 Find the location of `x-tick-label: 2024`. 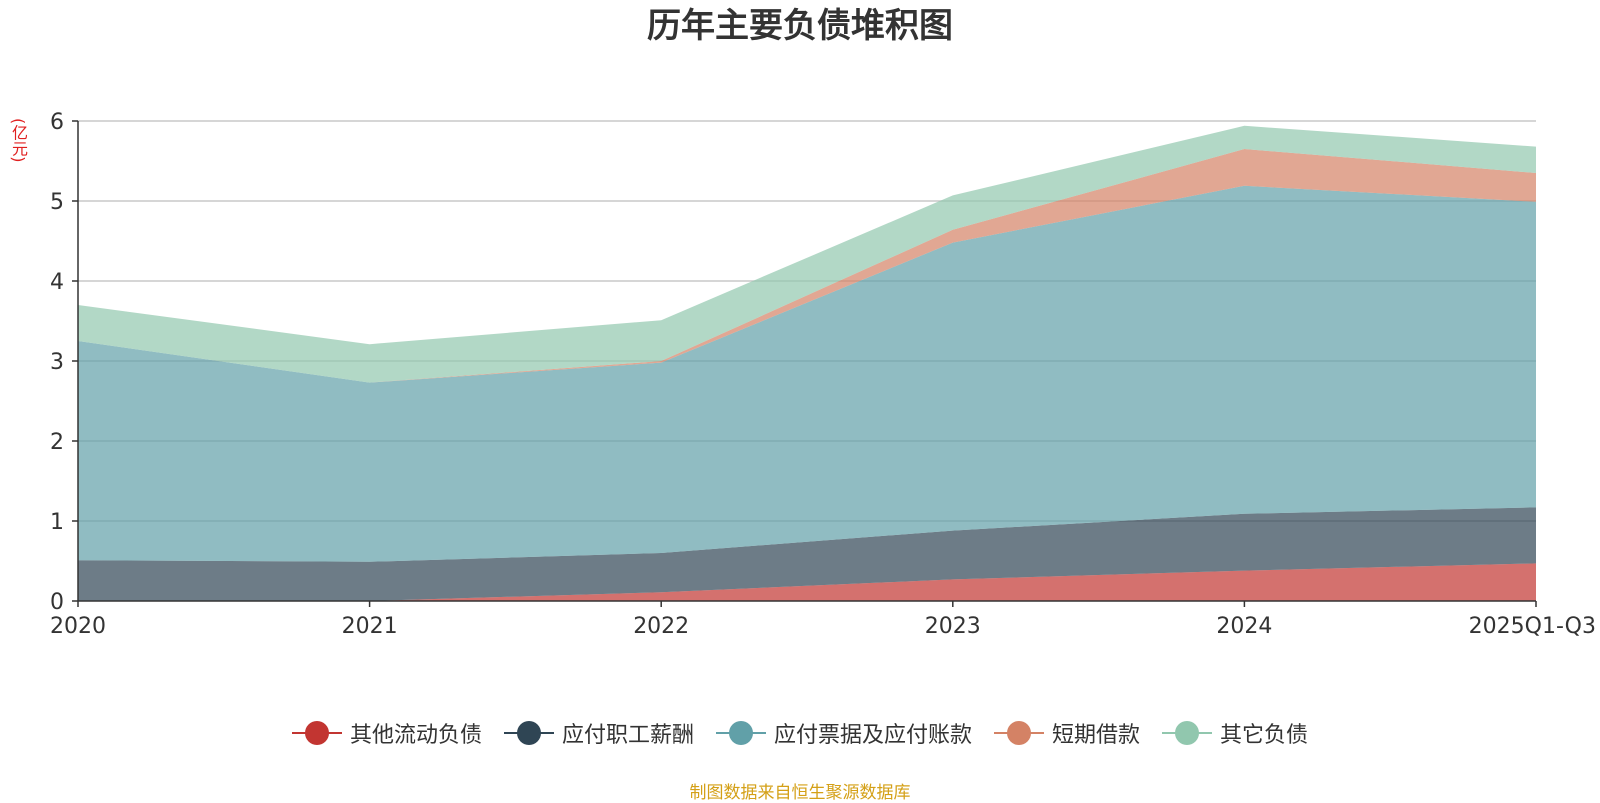

x-tick-label: 2024 is located at coordinates (1244, 626).